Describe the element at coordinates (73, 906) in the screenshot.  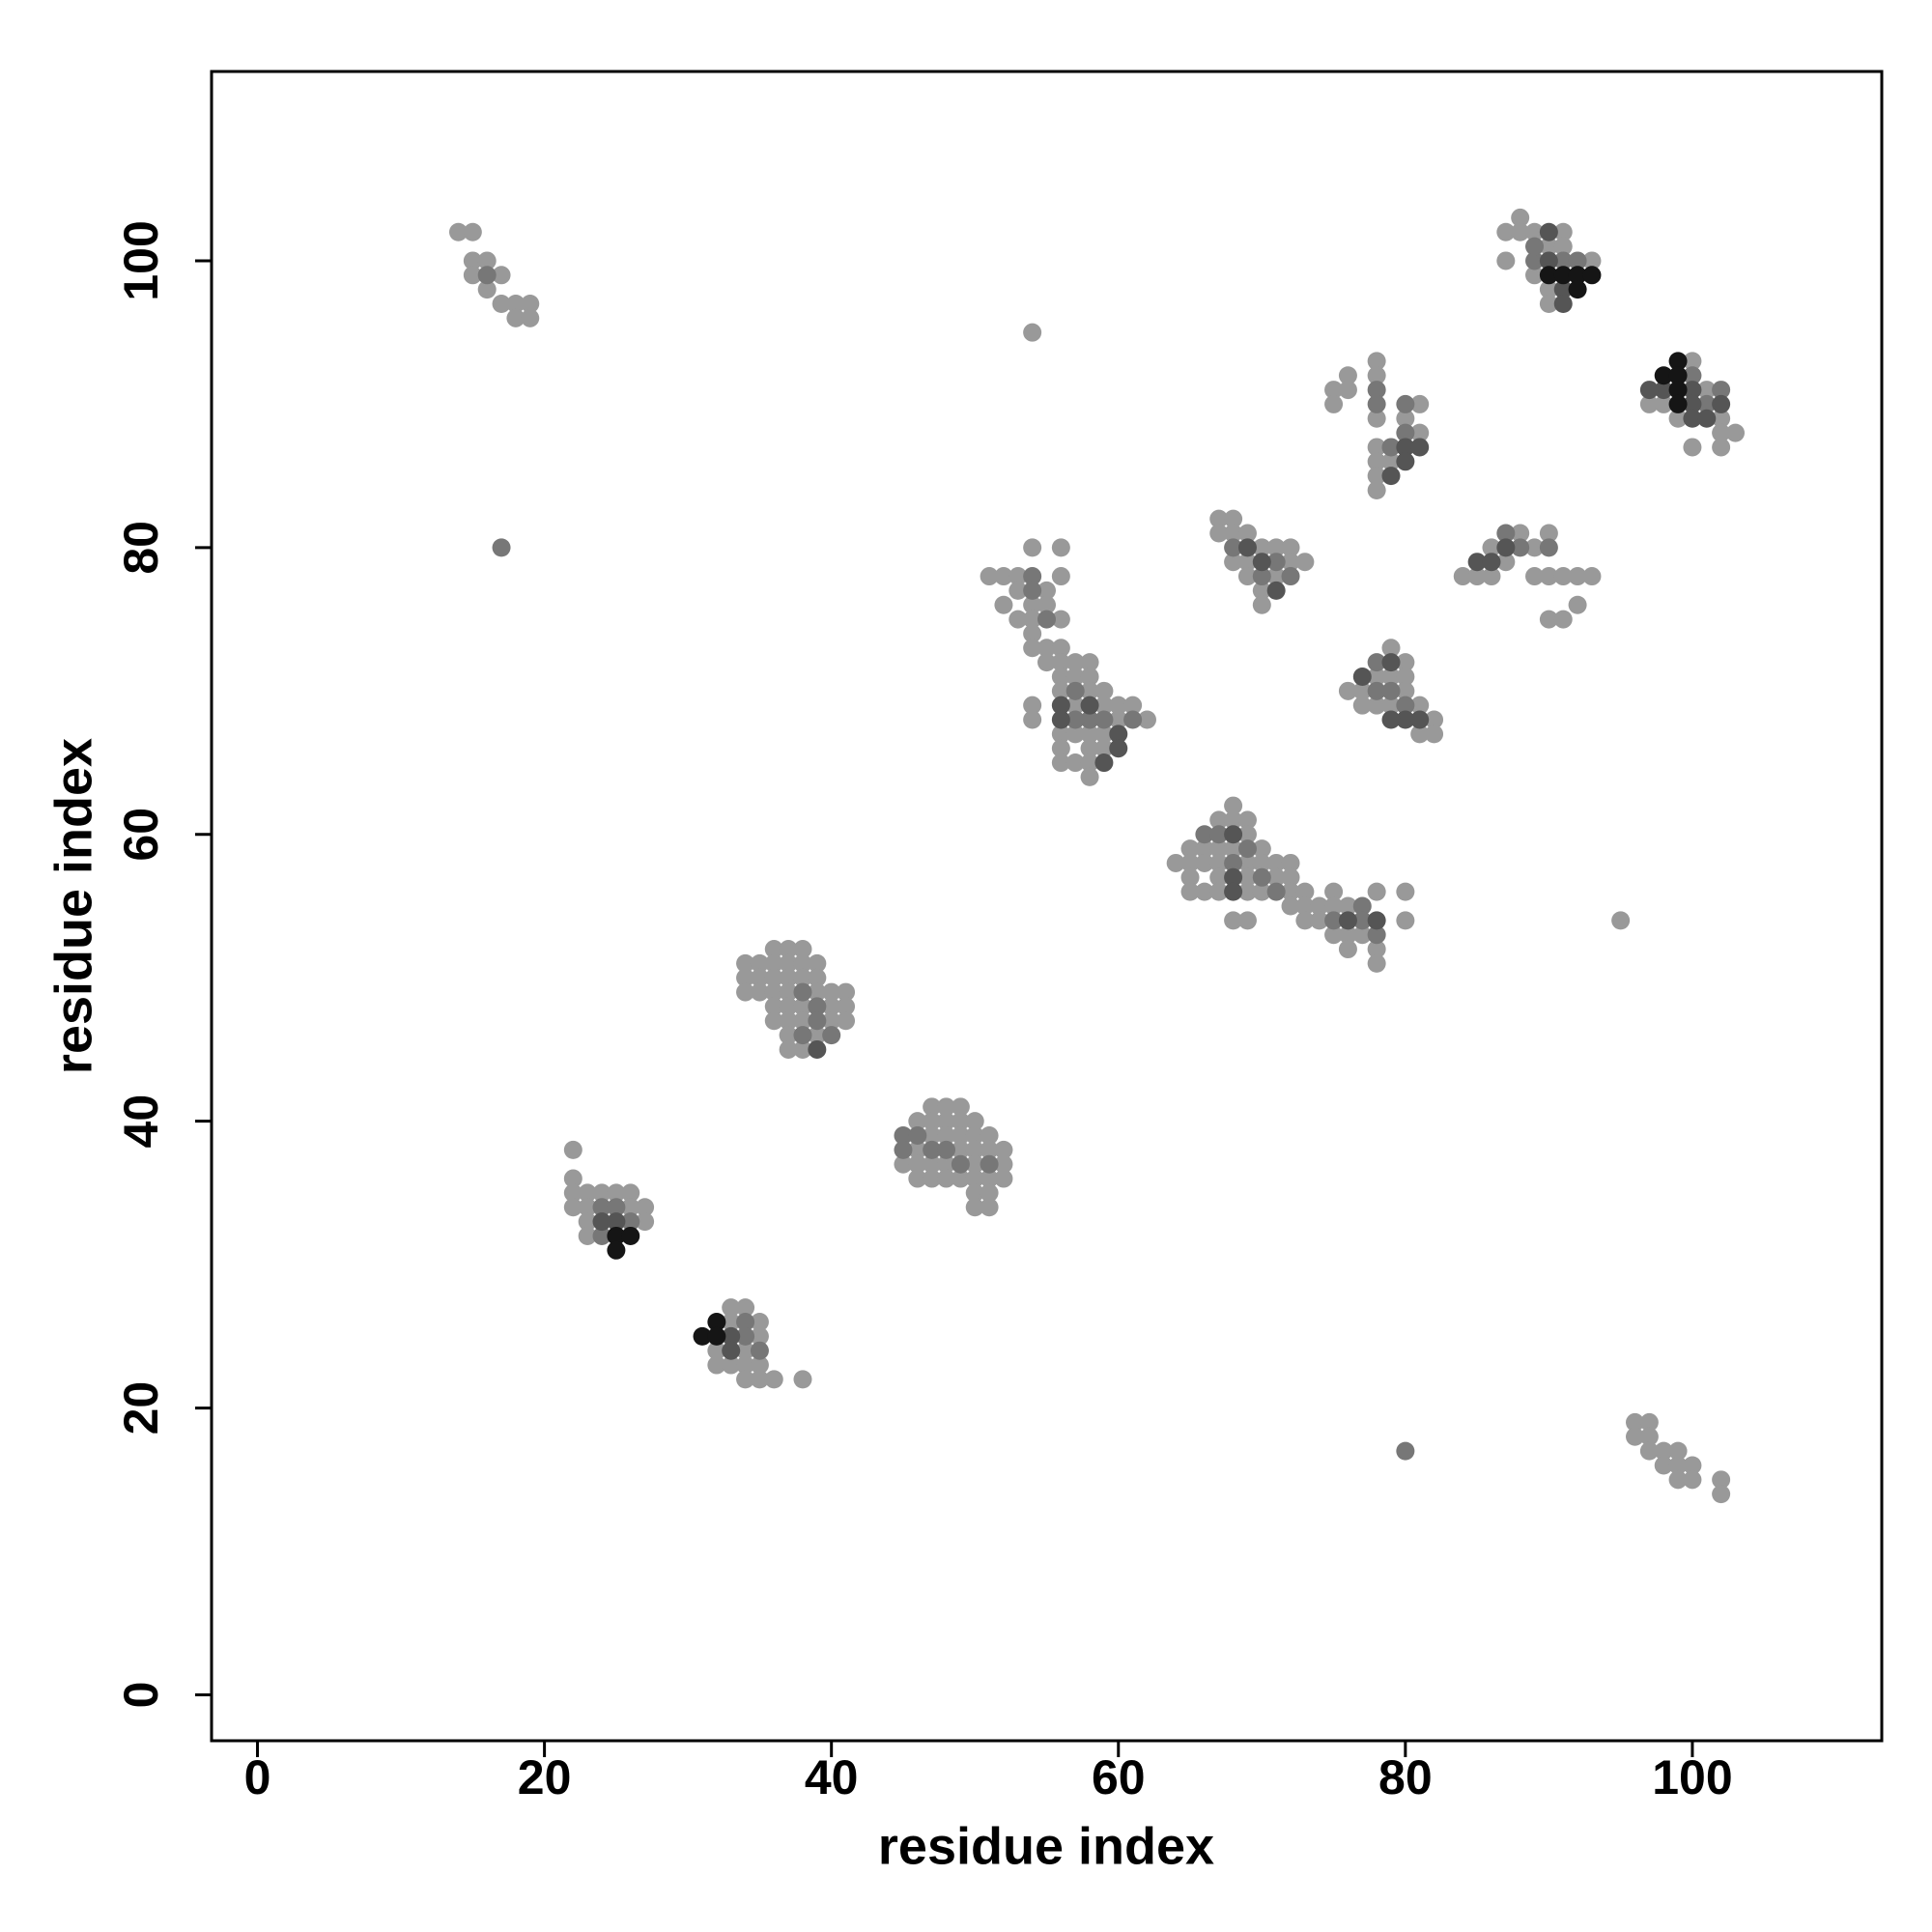
I see `y-axis-title: residue index` at that location.